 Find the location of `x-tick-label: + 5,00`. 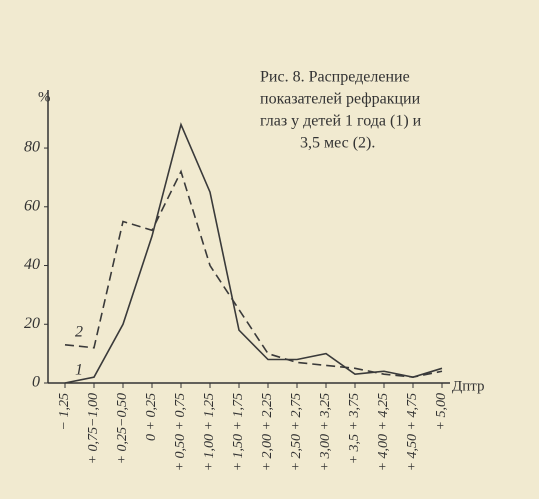

x-tick-label: + 5,00 is located at coordinates (441, 411).